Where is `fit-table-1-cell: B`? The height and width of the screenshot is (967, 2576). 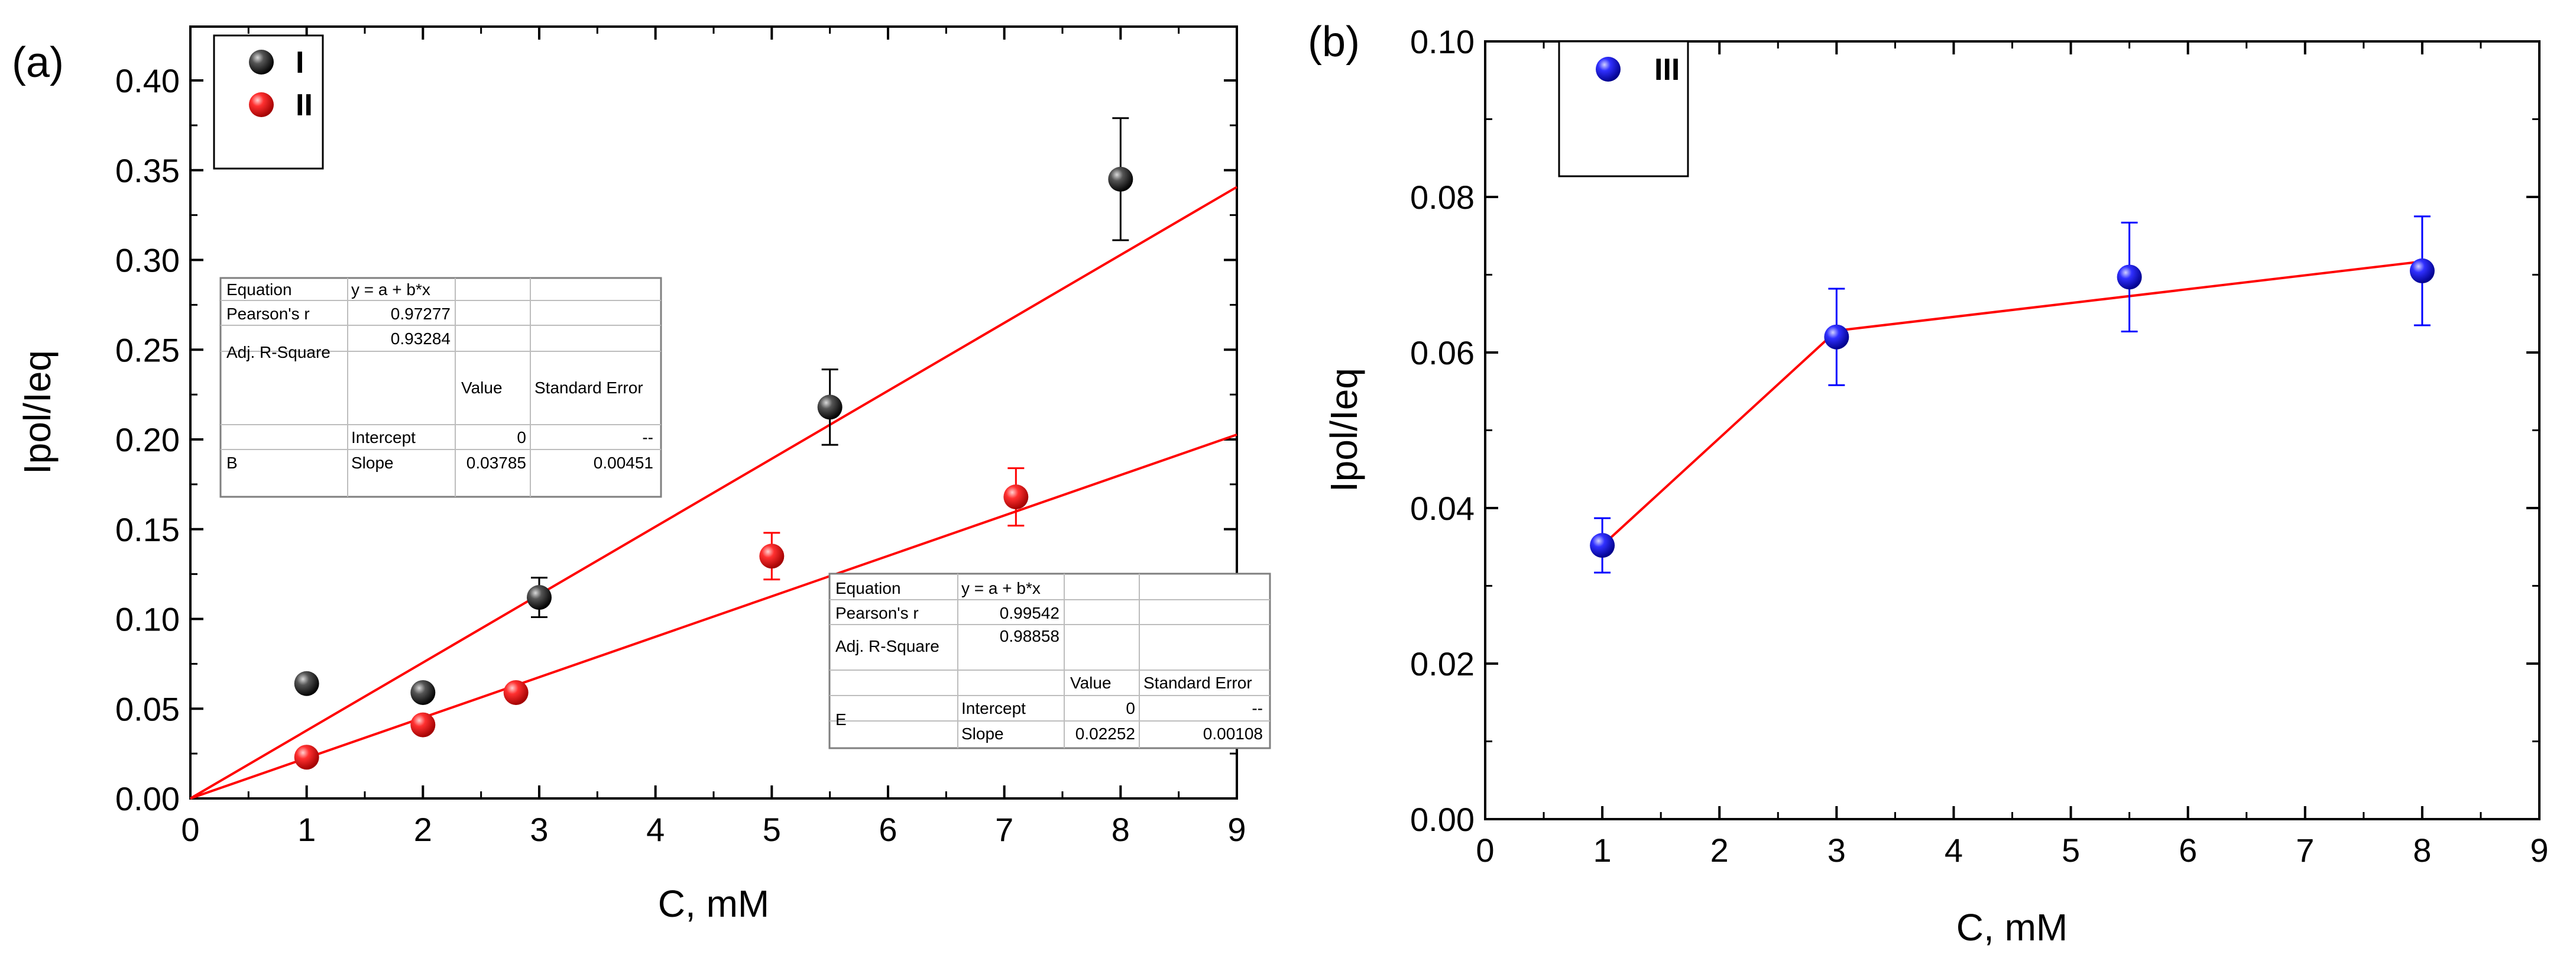
fit-table-1-cell: B is located at coordinates (232, 463).